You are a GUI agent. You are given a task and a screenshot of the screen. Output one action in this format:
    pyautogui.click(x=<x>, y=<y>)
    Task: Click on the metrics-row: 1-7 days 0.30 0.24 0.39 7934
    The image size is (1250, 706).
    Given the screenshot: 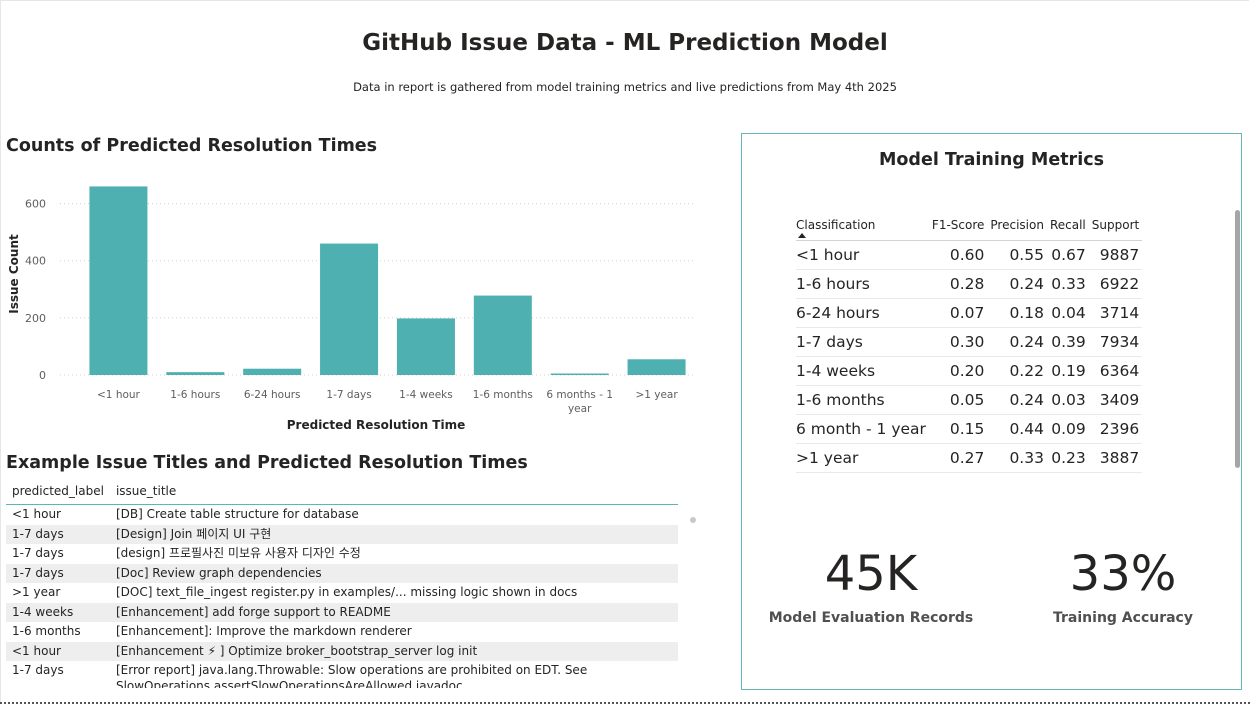 What is the action you would take?
    pyautogui.click(x=969, y=342)
    